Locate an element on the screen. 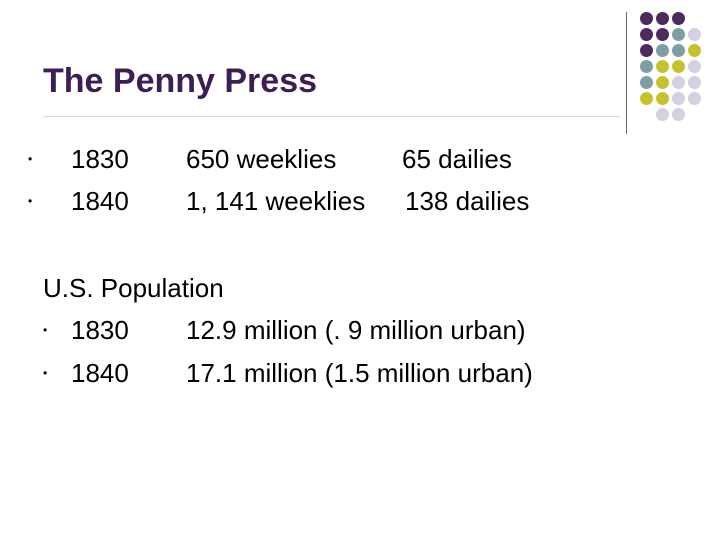  slide-title: The Penny Press is located at coordinates (180, 81).